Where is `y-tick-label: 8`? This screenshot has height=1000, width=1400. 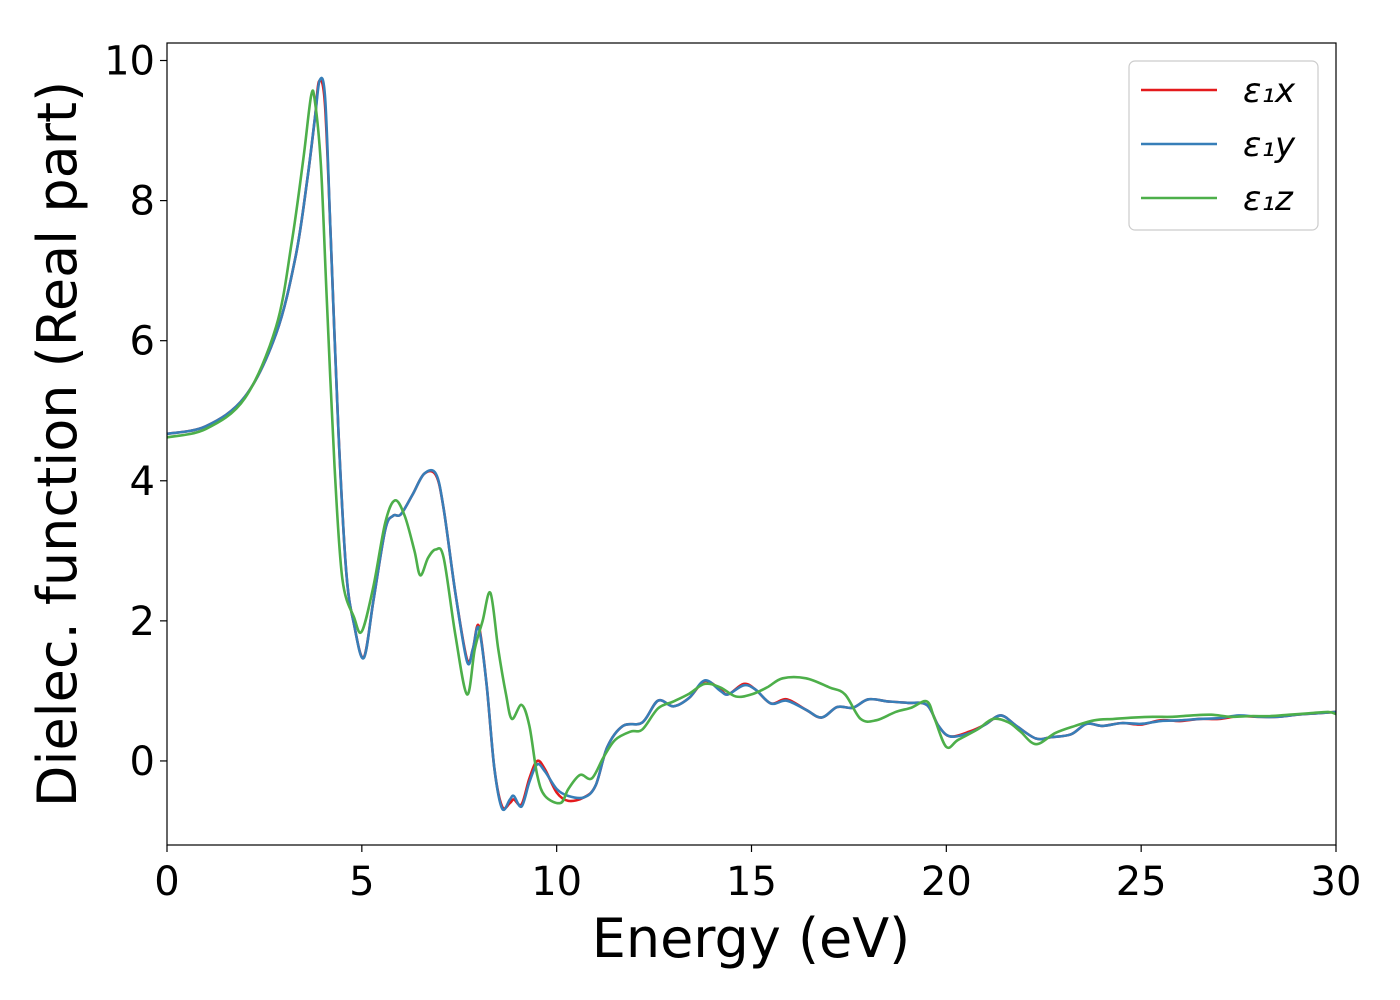
y-tick-label: 8 is located at coordinates (142, 202).